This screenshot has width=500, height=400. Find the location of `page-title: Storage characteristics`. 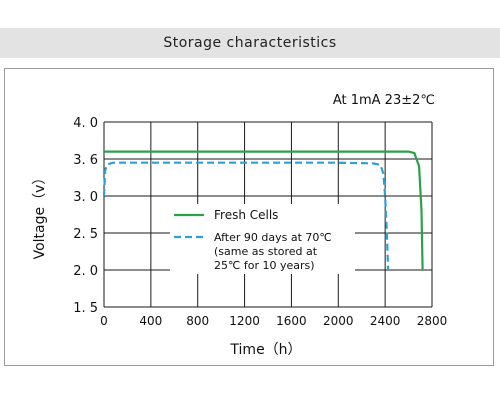

page-title: Storage characteristics is located at coordinates (250, 43).